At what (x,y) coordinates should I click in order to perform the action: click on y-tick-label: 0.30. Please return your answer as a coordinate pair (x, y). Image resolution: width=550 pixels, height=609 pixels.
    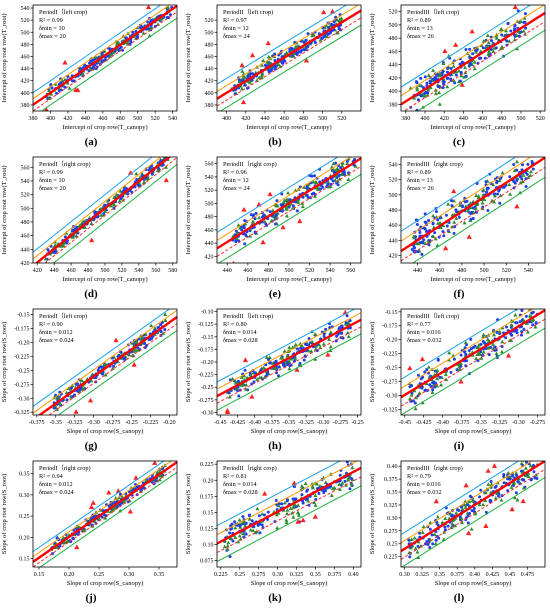
    Looking at the image, I should click on (24, 496).